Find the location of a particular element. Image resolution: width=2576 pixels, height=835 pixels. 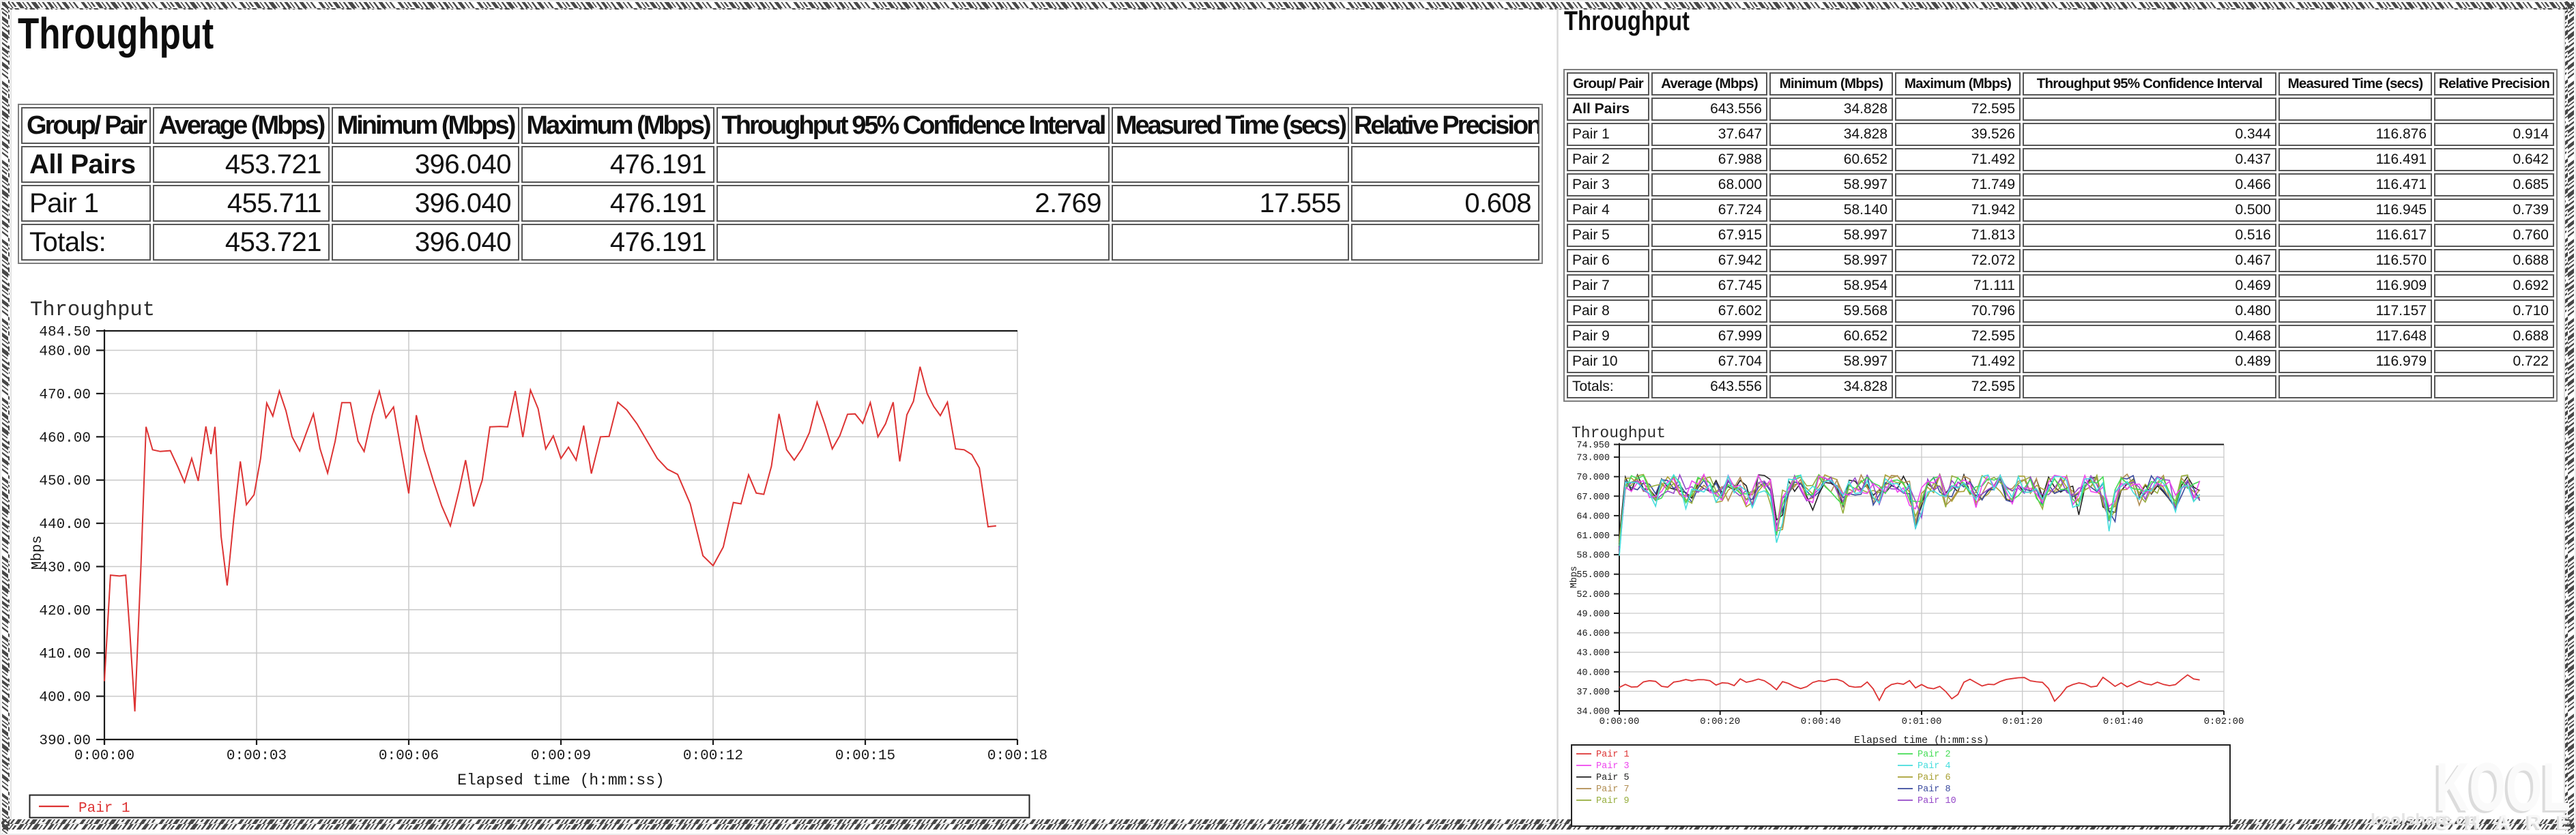

svg-text: 410.00 is located at coordinates (65, 654).